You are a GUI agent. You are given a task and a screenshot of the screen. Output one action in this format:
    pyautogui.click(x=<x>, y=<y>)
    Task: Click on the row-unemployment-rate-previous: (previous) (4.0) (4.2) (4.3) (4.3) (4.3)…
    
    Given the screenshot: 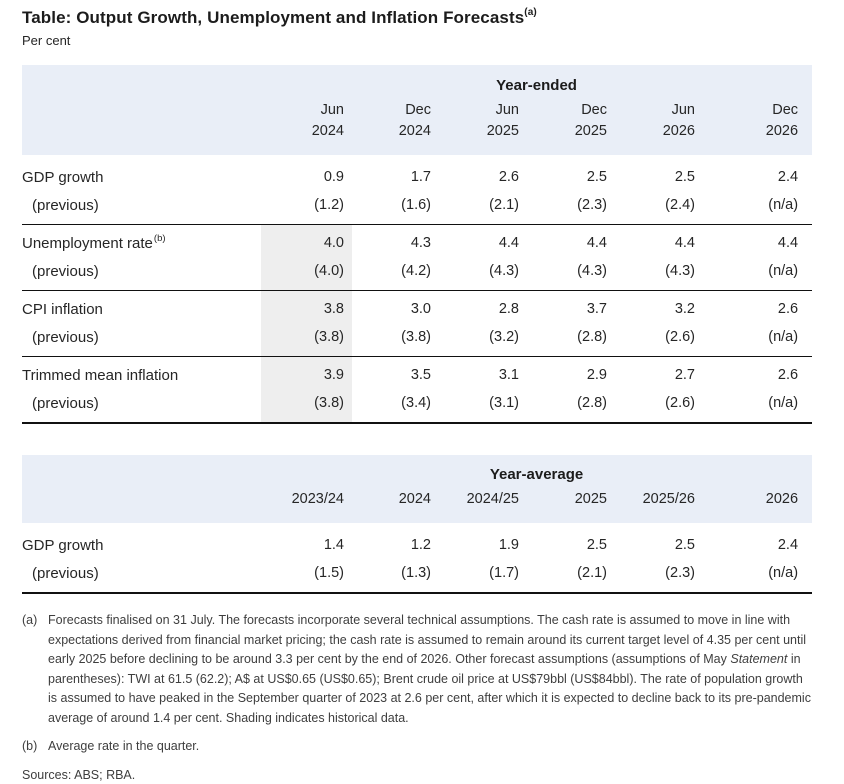 What is the action you would take?
    pyautogui.click(x=417, y=274)
    